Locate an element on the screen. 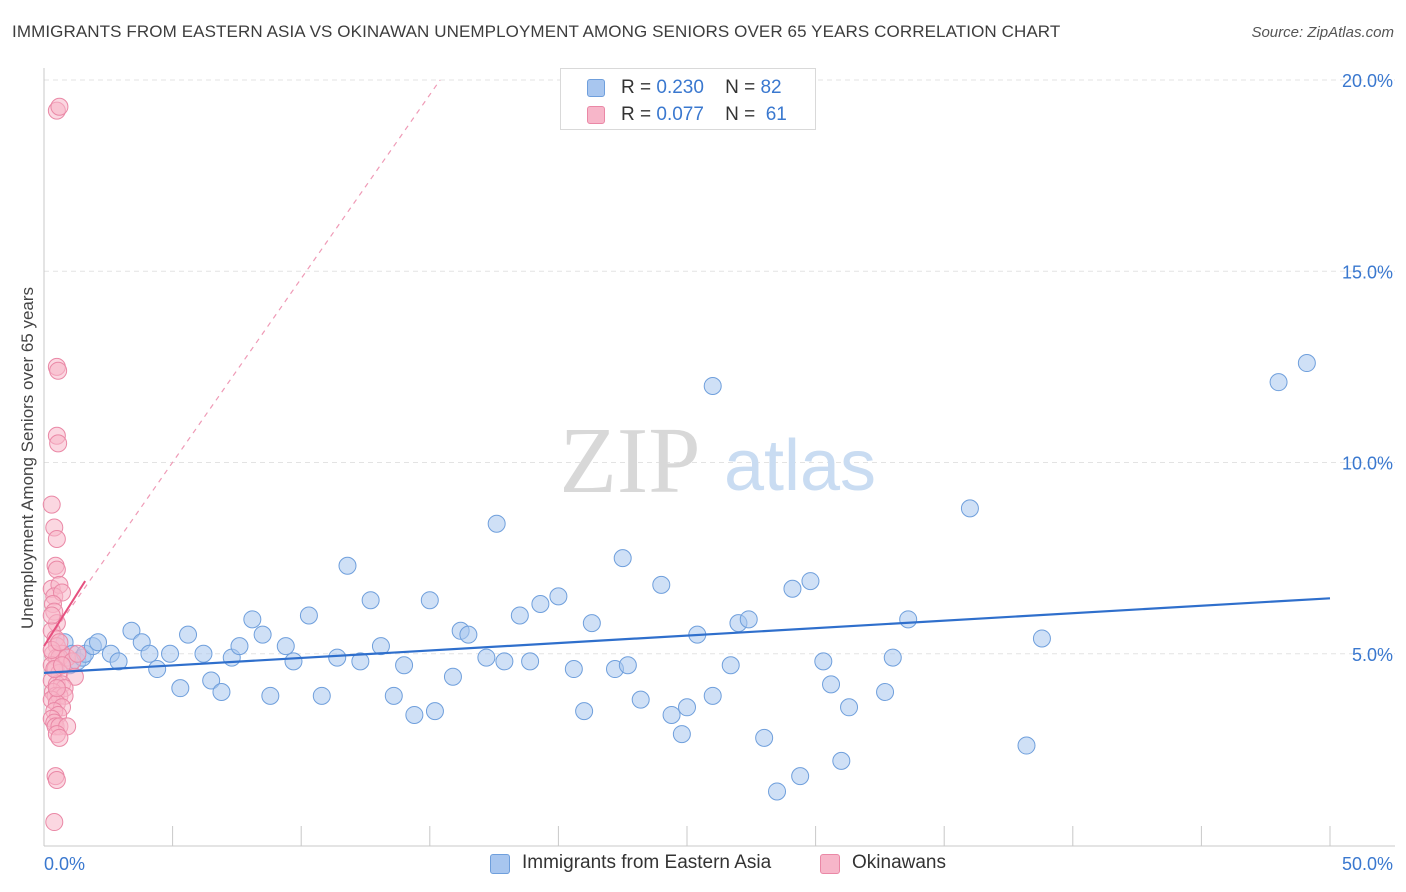 The width and height of the screenshot is (1406, 892). trend-line-okinawans is located at coordinates (64, 613).